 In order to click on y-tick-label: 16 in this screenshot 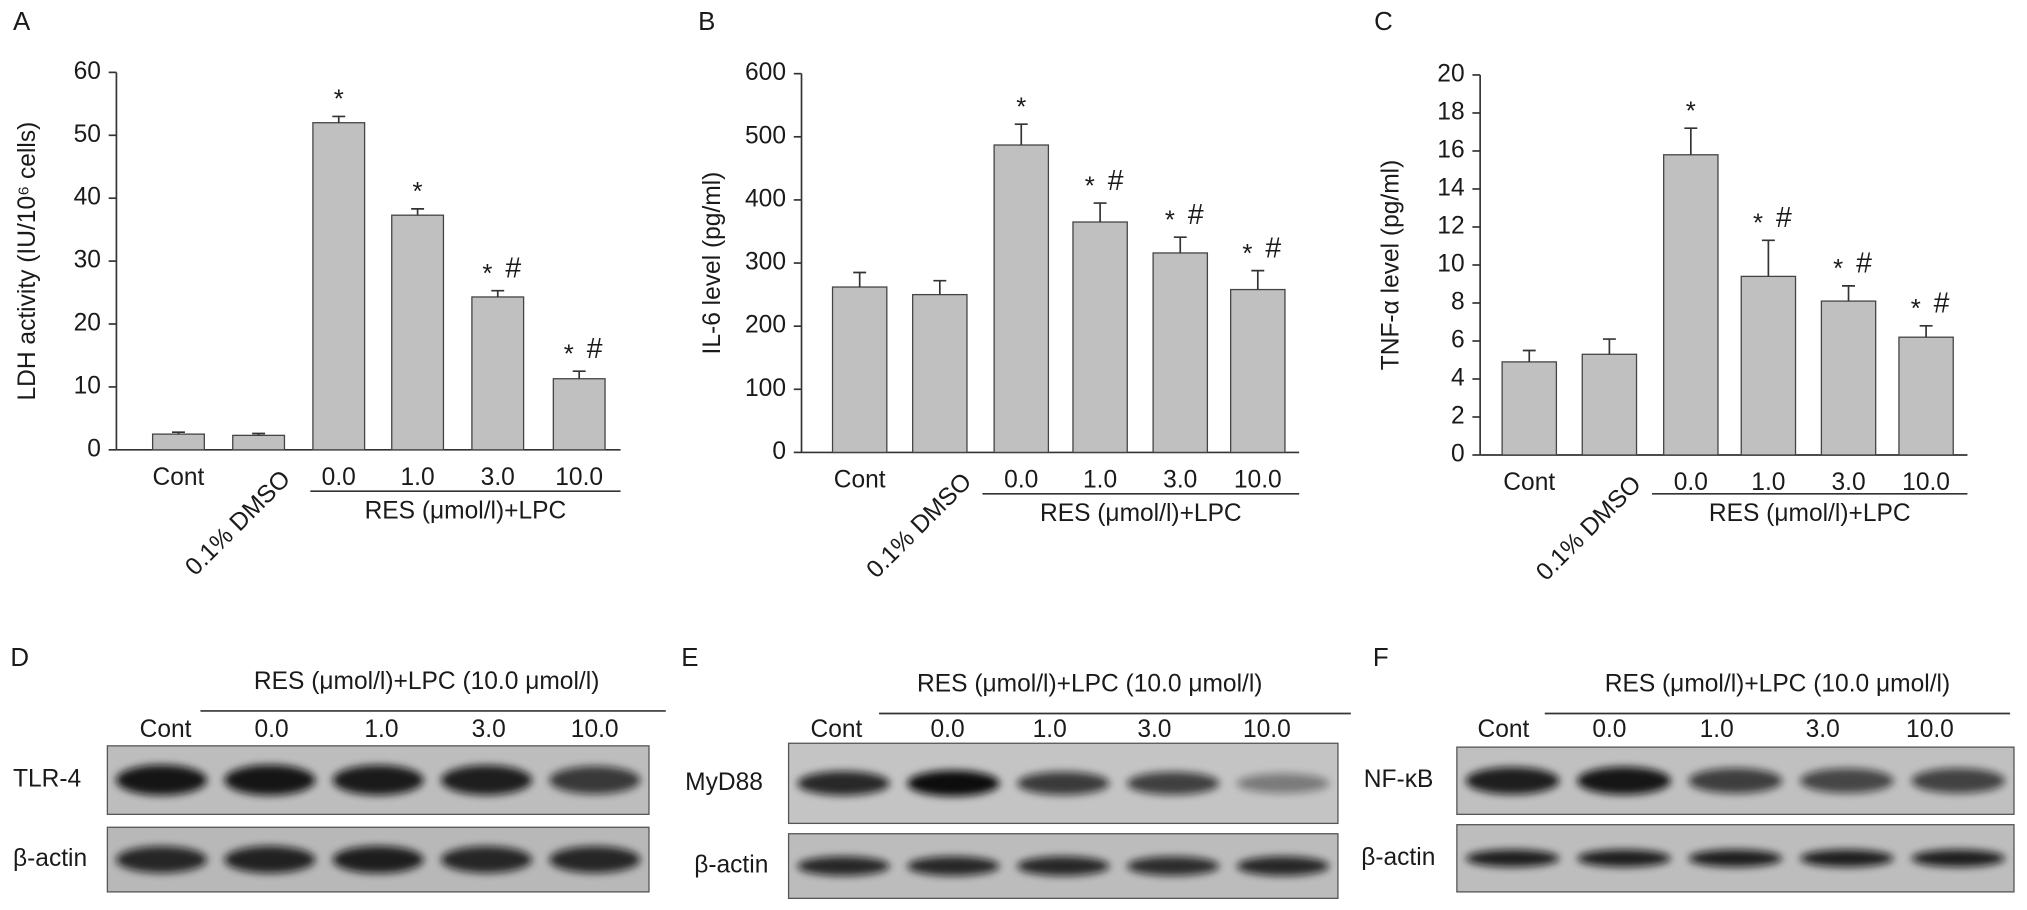, I will do `click(1450, 149)`.